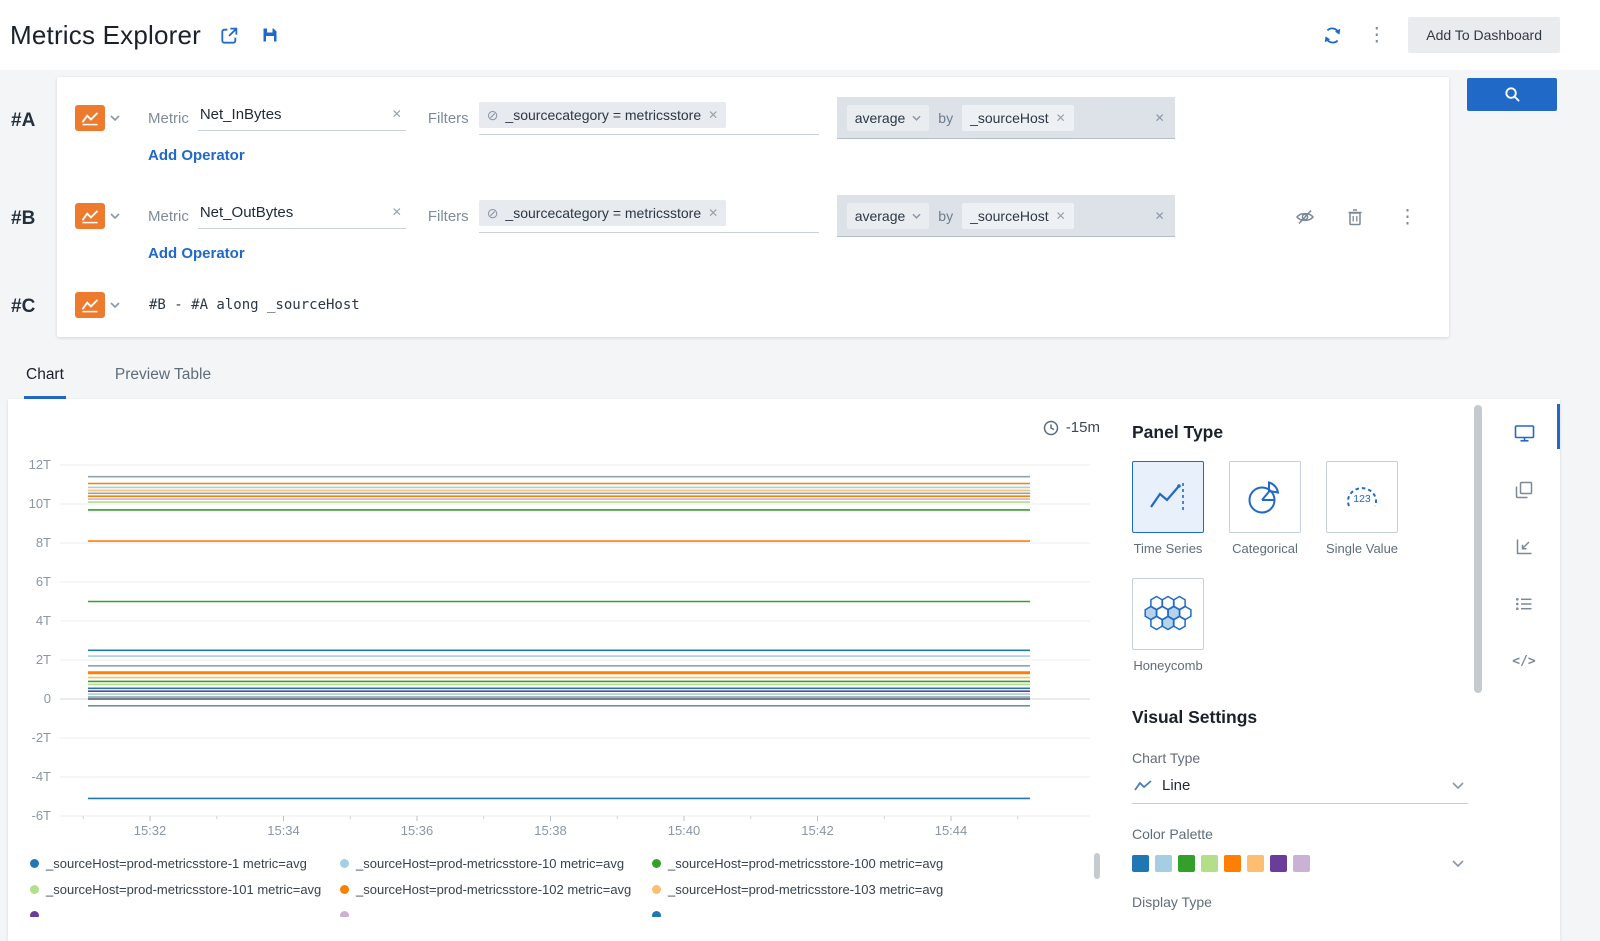 This screenshot has width=1600, height=941. I want to click on panel-type-single-value-card: 123, so click(1362, 497).